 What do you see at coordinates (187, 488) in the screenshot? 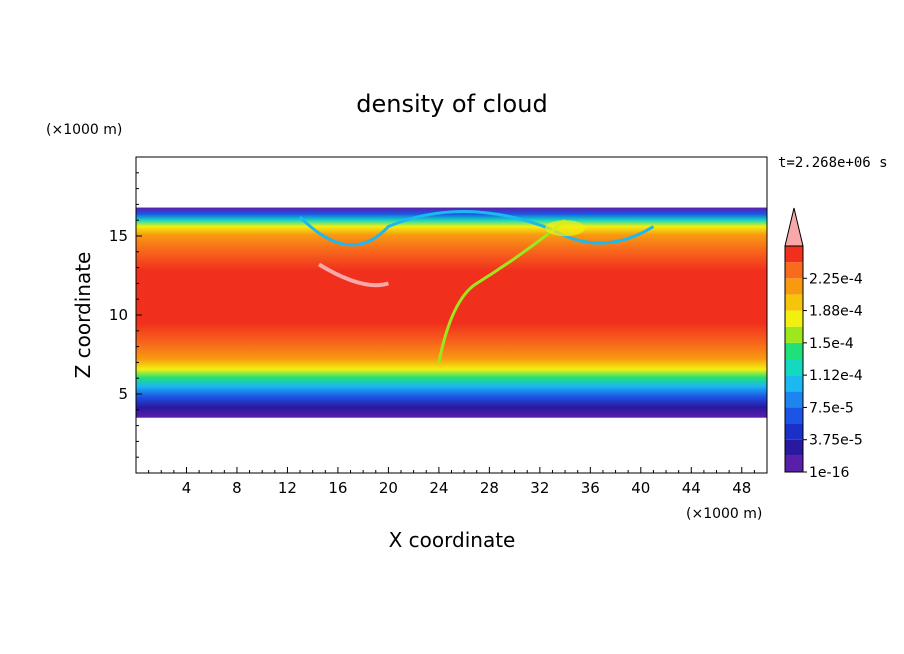
I see `x-tick-label: 4` at bounding box center [187, 488].